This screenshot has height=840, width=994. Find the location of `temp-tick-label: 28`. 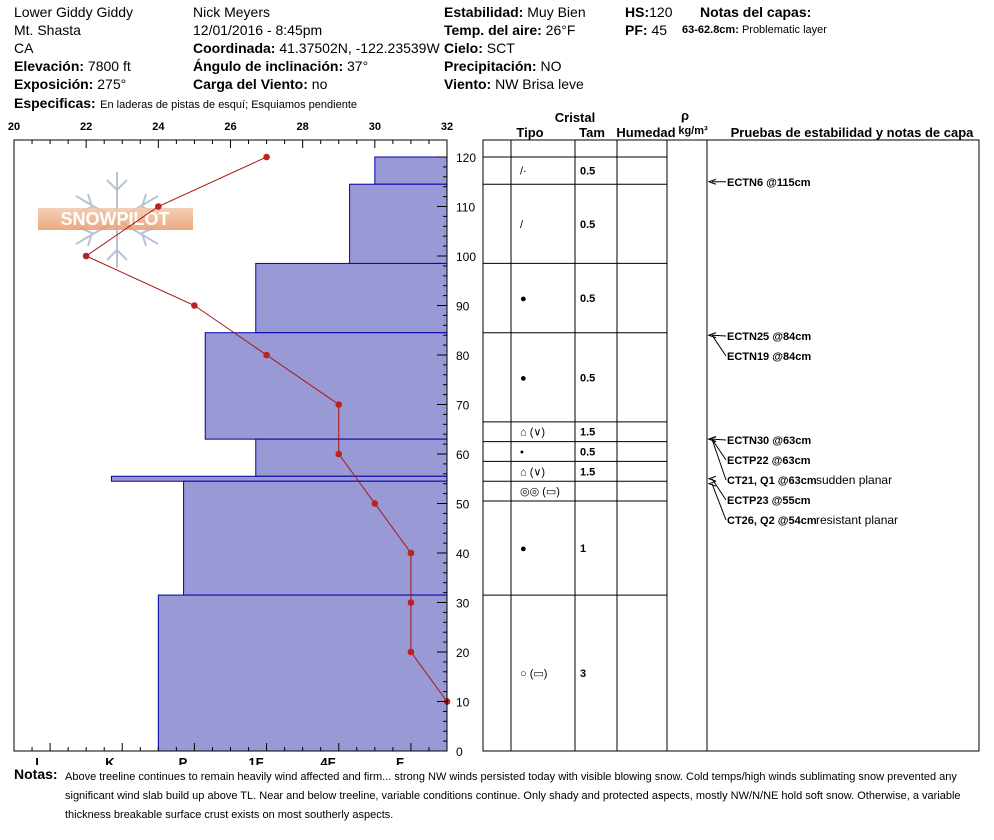

temp-tick-label: 28 is located at coordinates (303, 127).